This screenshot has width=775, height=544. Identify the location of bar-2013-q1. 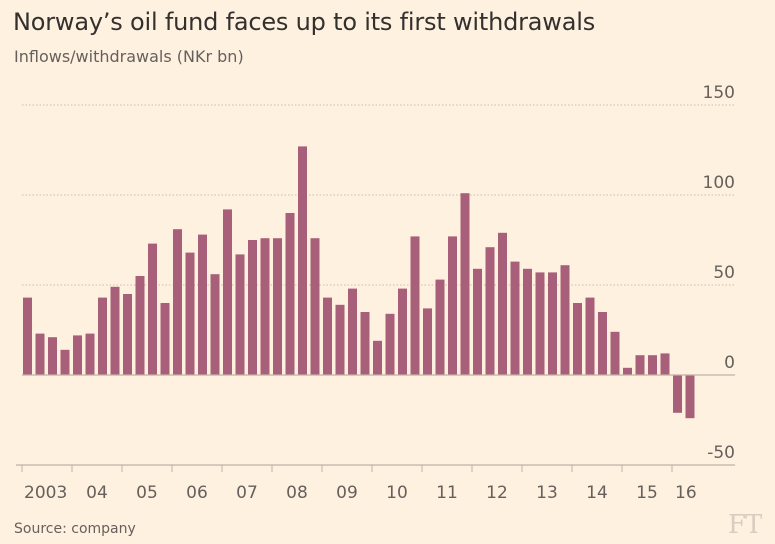
(527, 321).